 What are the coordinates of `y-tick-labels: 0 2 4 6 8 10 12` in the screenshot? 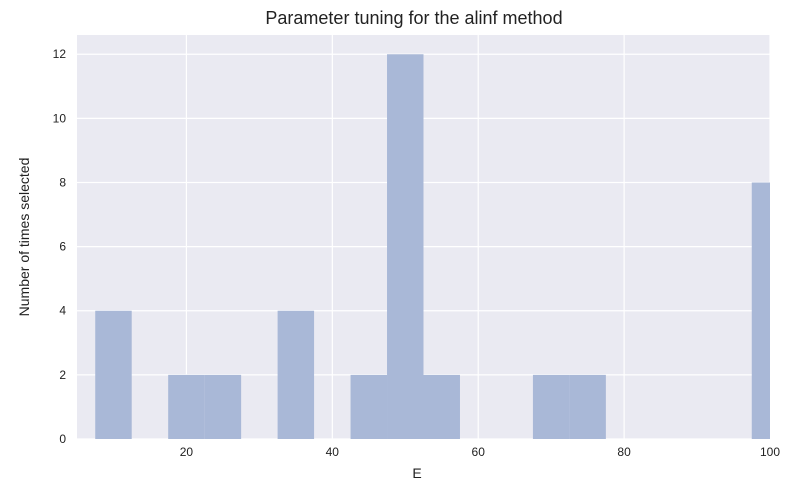 It's located at (60, 246).